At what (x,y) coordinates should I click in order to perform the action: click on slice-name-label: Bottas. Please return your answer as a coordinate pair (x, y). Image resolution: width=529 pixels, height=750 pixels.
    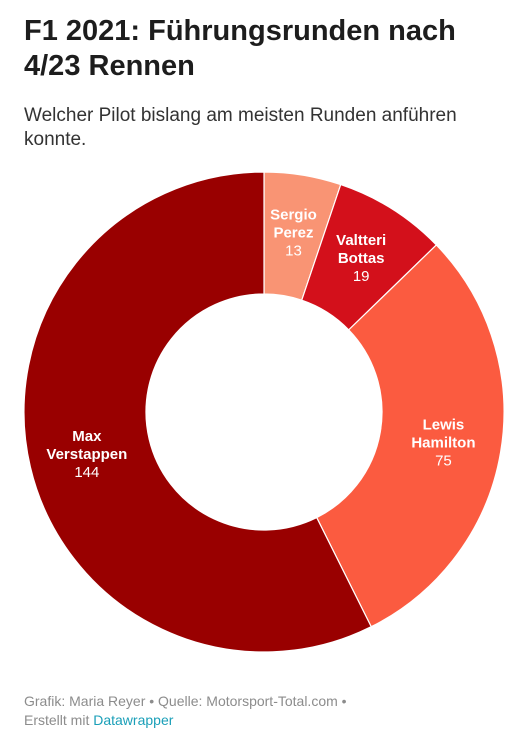
    Looking at the image, I should click on (361, 258).